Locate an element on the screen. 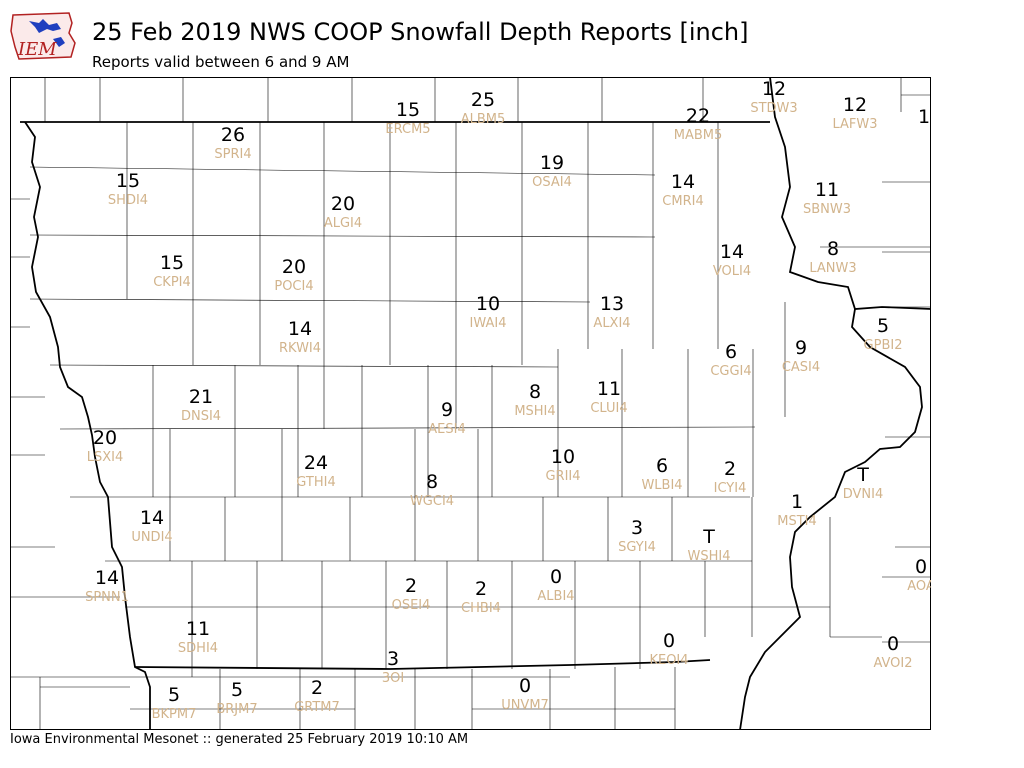 This screenshot has height=768, width=1024. station-id: CASI4 is located at coordinates (801, 367).